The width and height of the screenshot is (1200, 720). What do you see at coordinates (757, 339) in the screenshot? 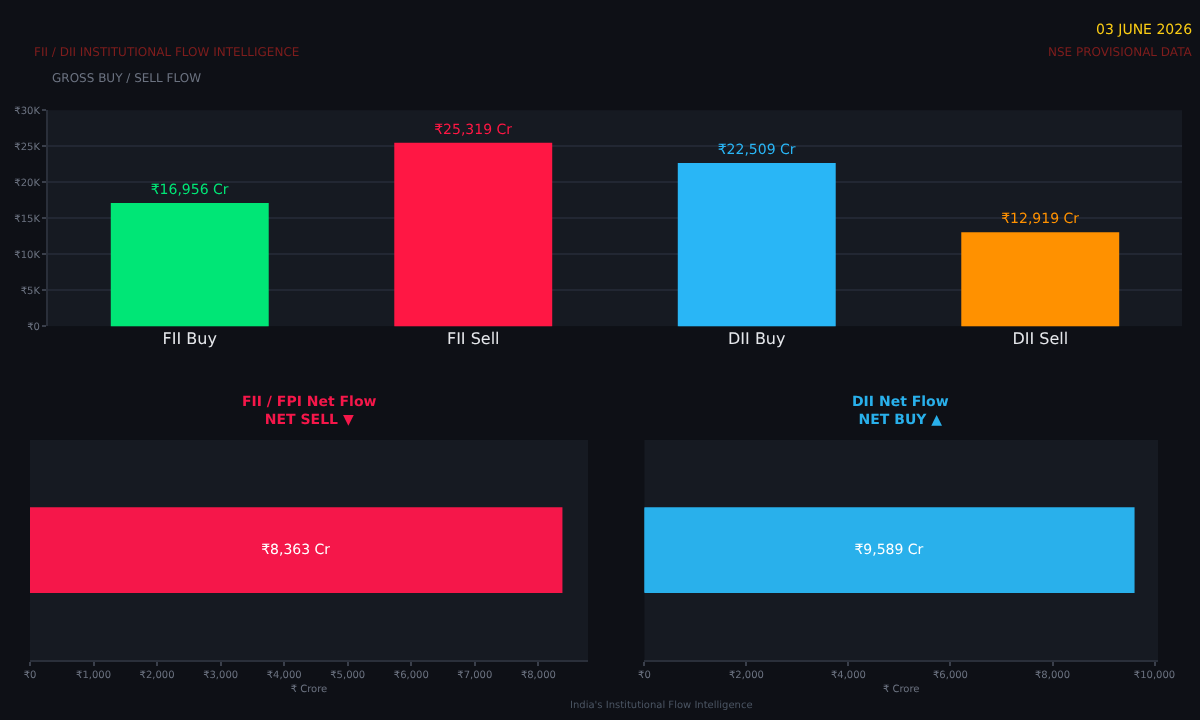
I see `x-tick-label: DII Buy` at bounding box center [757, 339].